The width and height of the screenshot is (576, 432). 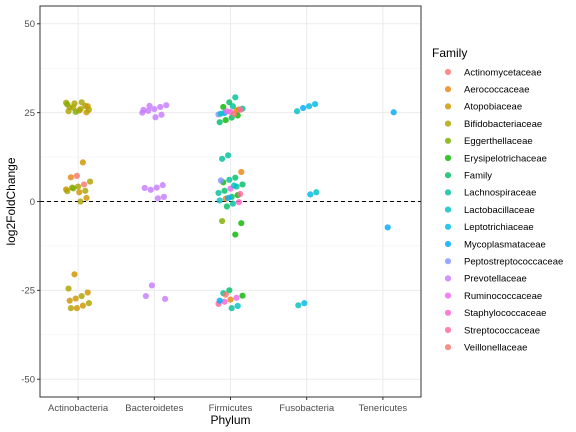 What do you see at coordinates (500, 193) in the screenshot?
I see `legend-label: Lachnospiraceae` at bounding box center [500, 193].